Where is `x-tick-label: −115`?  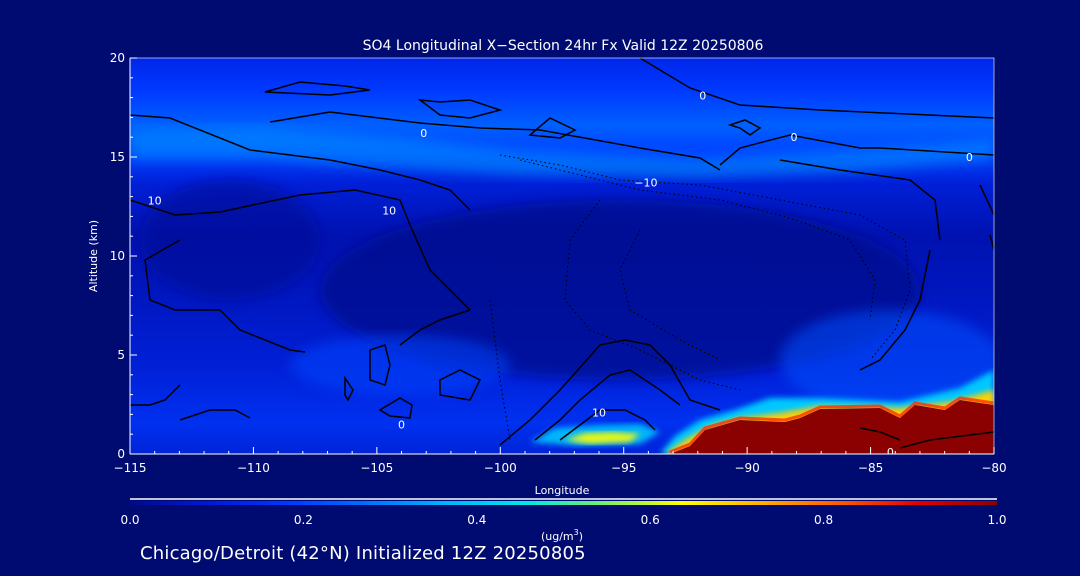
x-tick-label: −115 is located at coordinates (130, 468).